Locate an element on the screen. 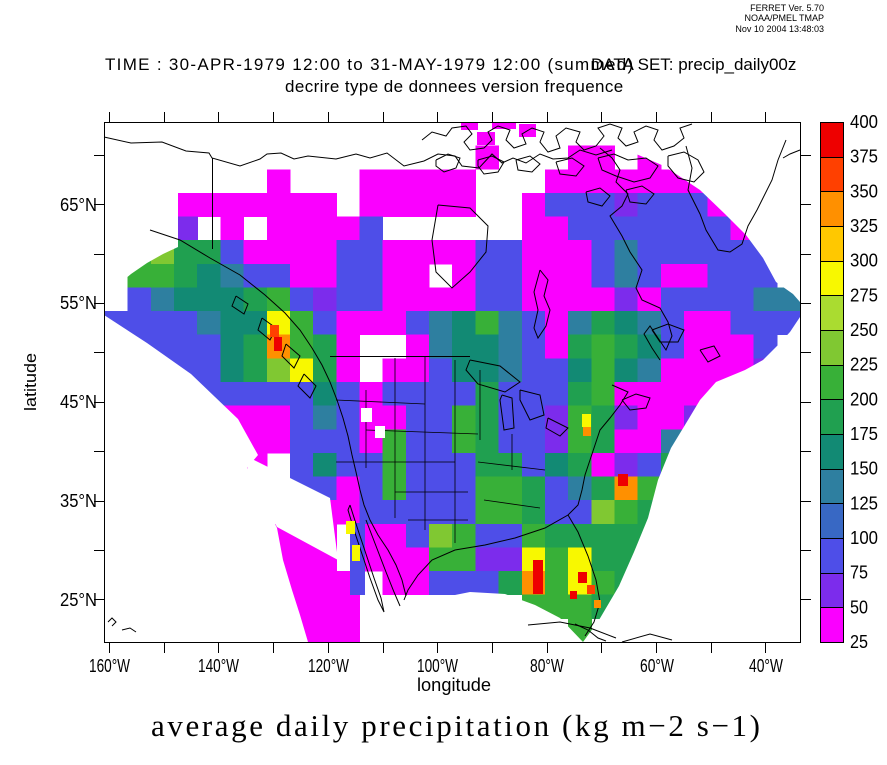 Image resolution: width=887 pixels, height=765 pixels. svg-text: 160°W is located at coordinates (109, 666).